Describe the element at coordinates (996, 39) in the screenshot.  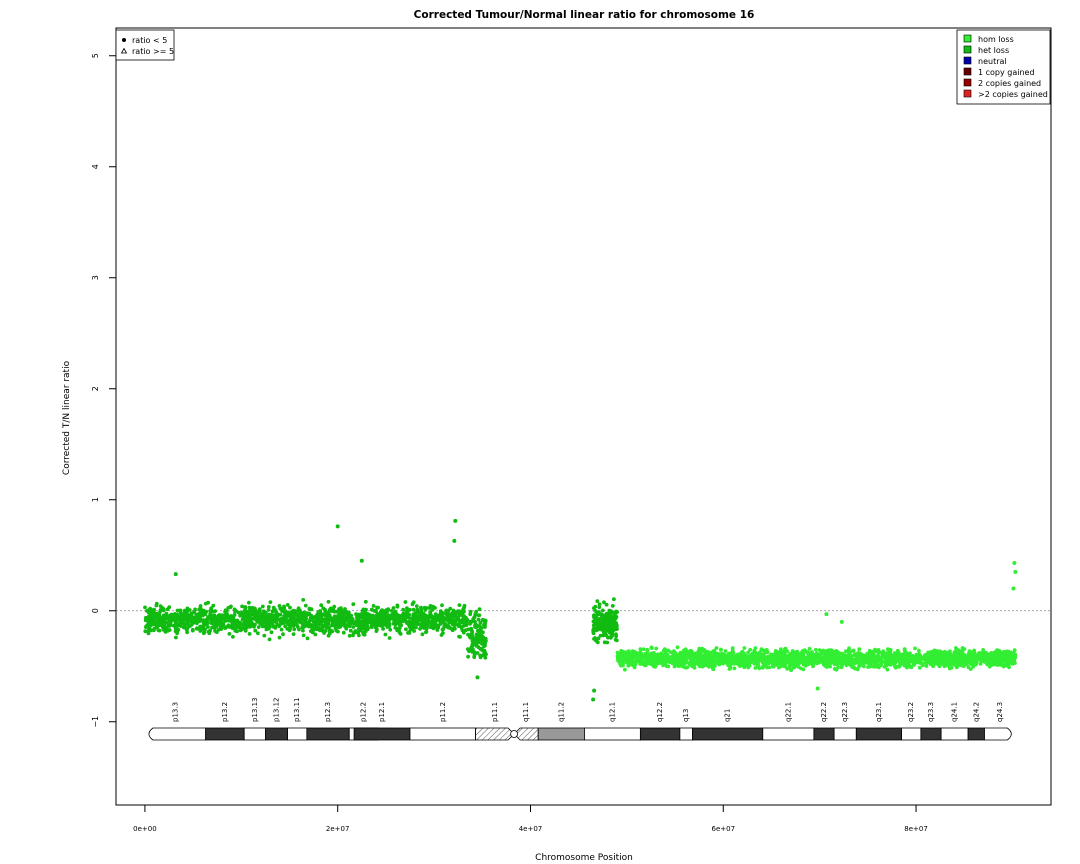
I see `legend-label: hom loss` at that location.